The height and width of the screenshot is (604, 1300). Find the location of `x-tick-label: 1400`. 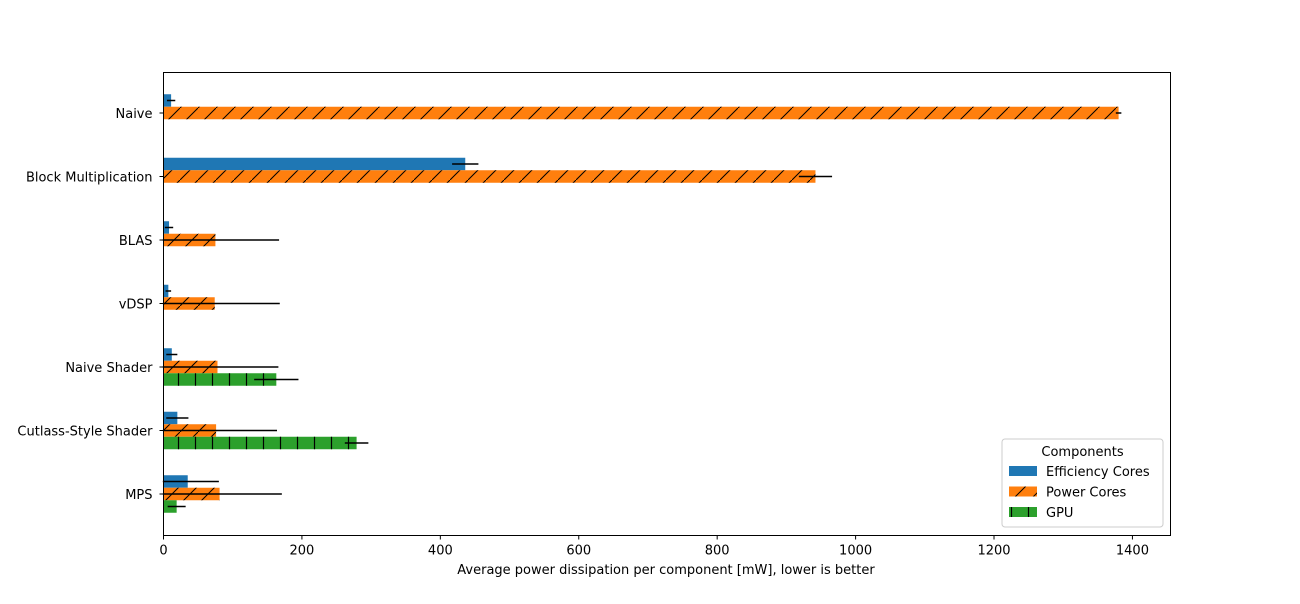

x-tick-label: 1400 is located at coordinates (1132, 551).